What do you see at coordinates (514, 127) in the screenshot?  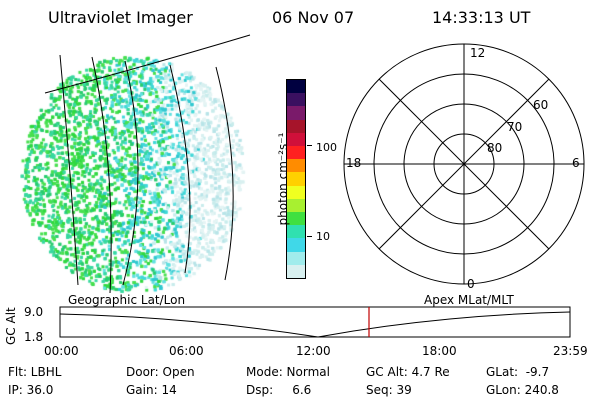 I see `lat-label-70: 70` at bounding box center [514, 127].